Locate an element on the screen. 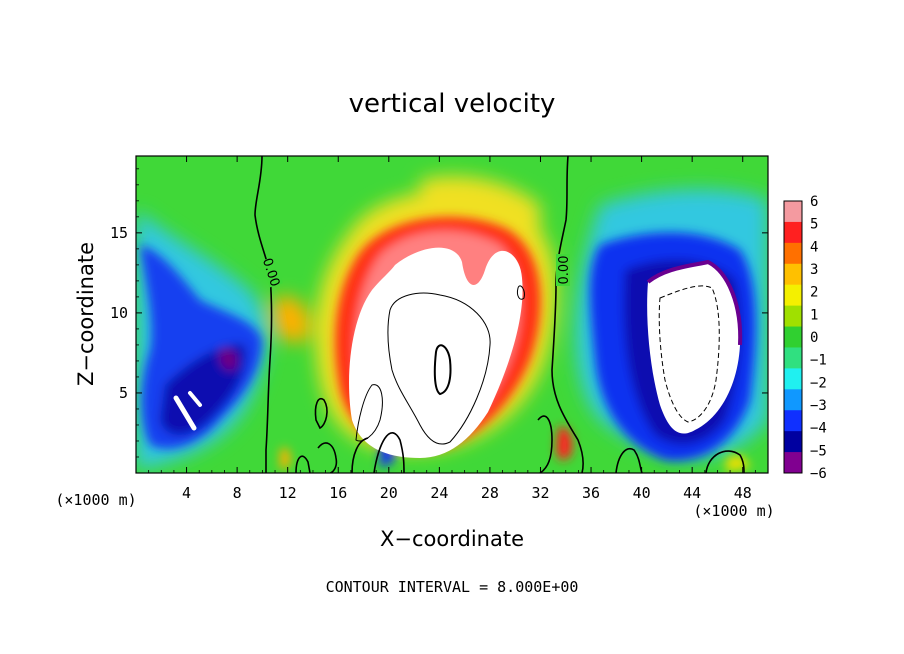  x-tick-label: 8 is located at coordinates (237, 493).